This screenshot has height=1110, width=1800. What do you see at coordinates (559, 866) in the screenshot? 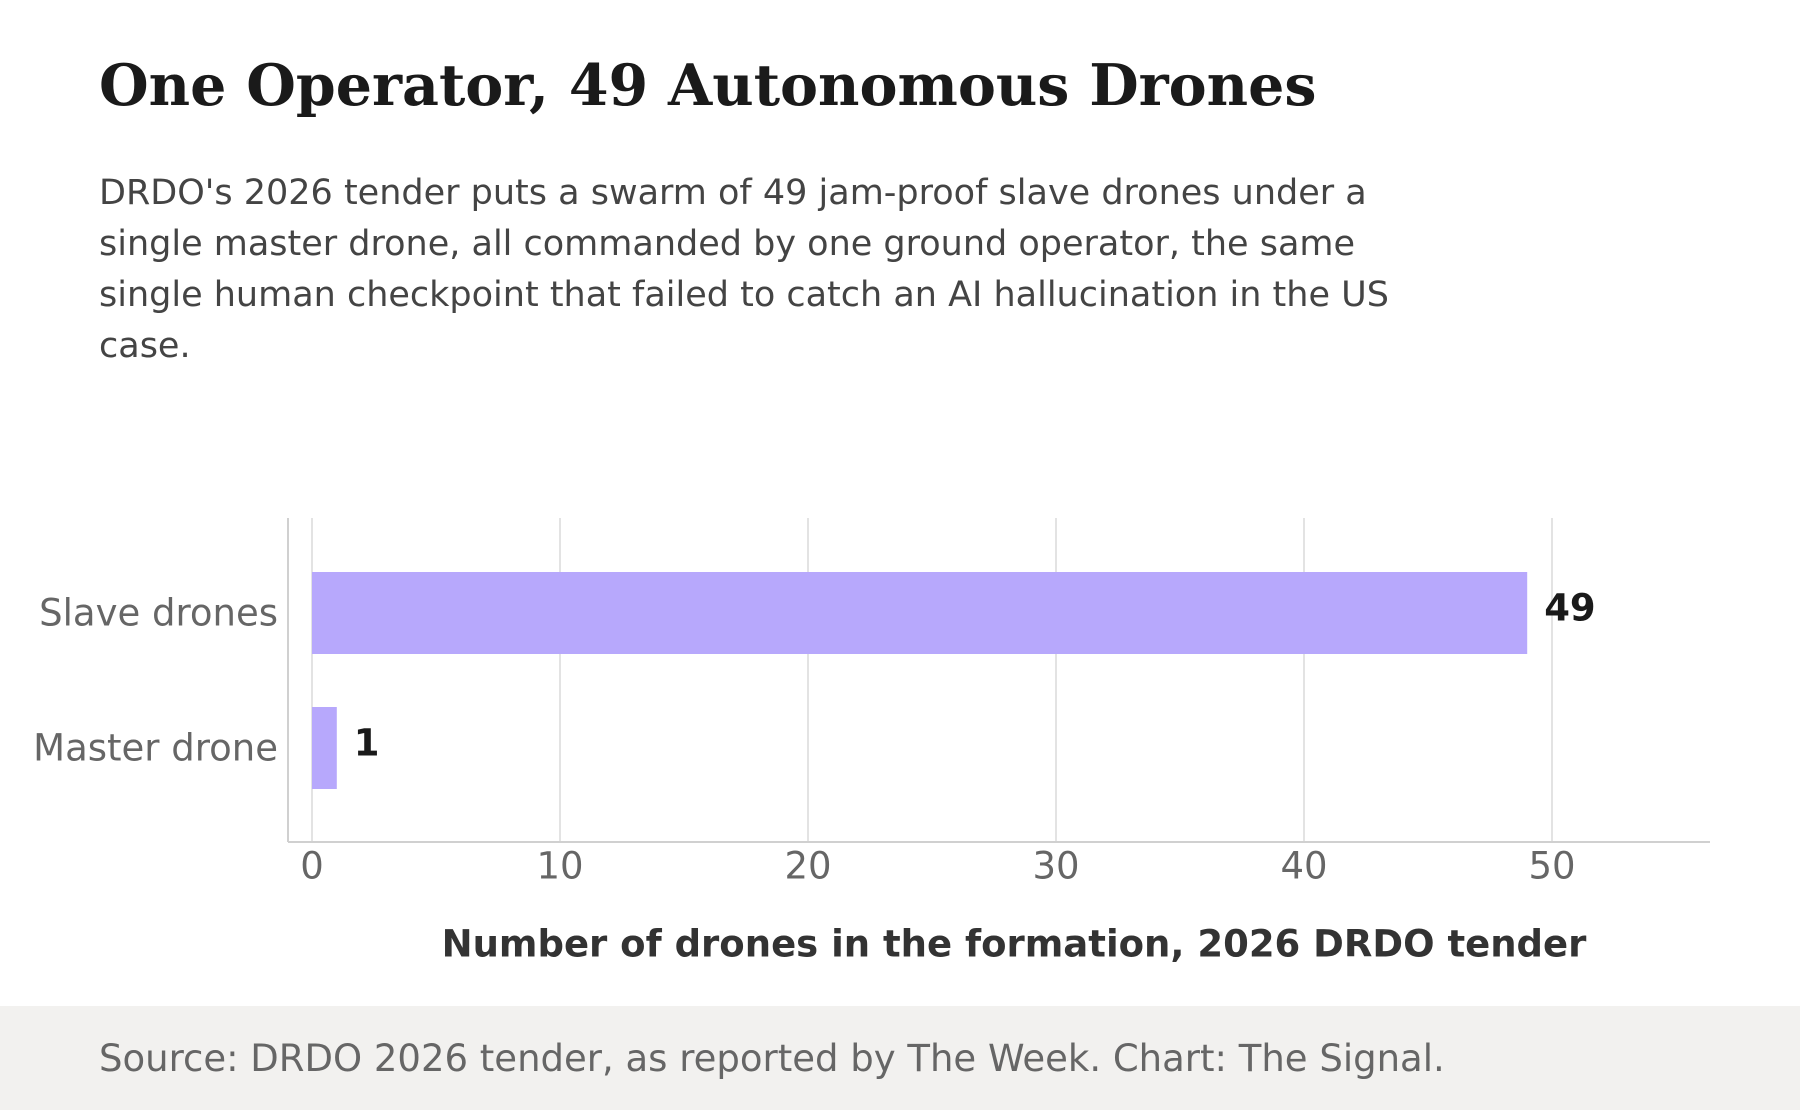
I see `x-tick-label: 10` at bounding box center [559, 866].